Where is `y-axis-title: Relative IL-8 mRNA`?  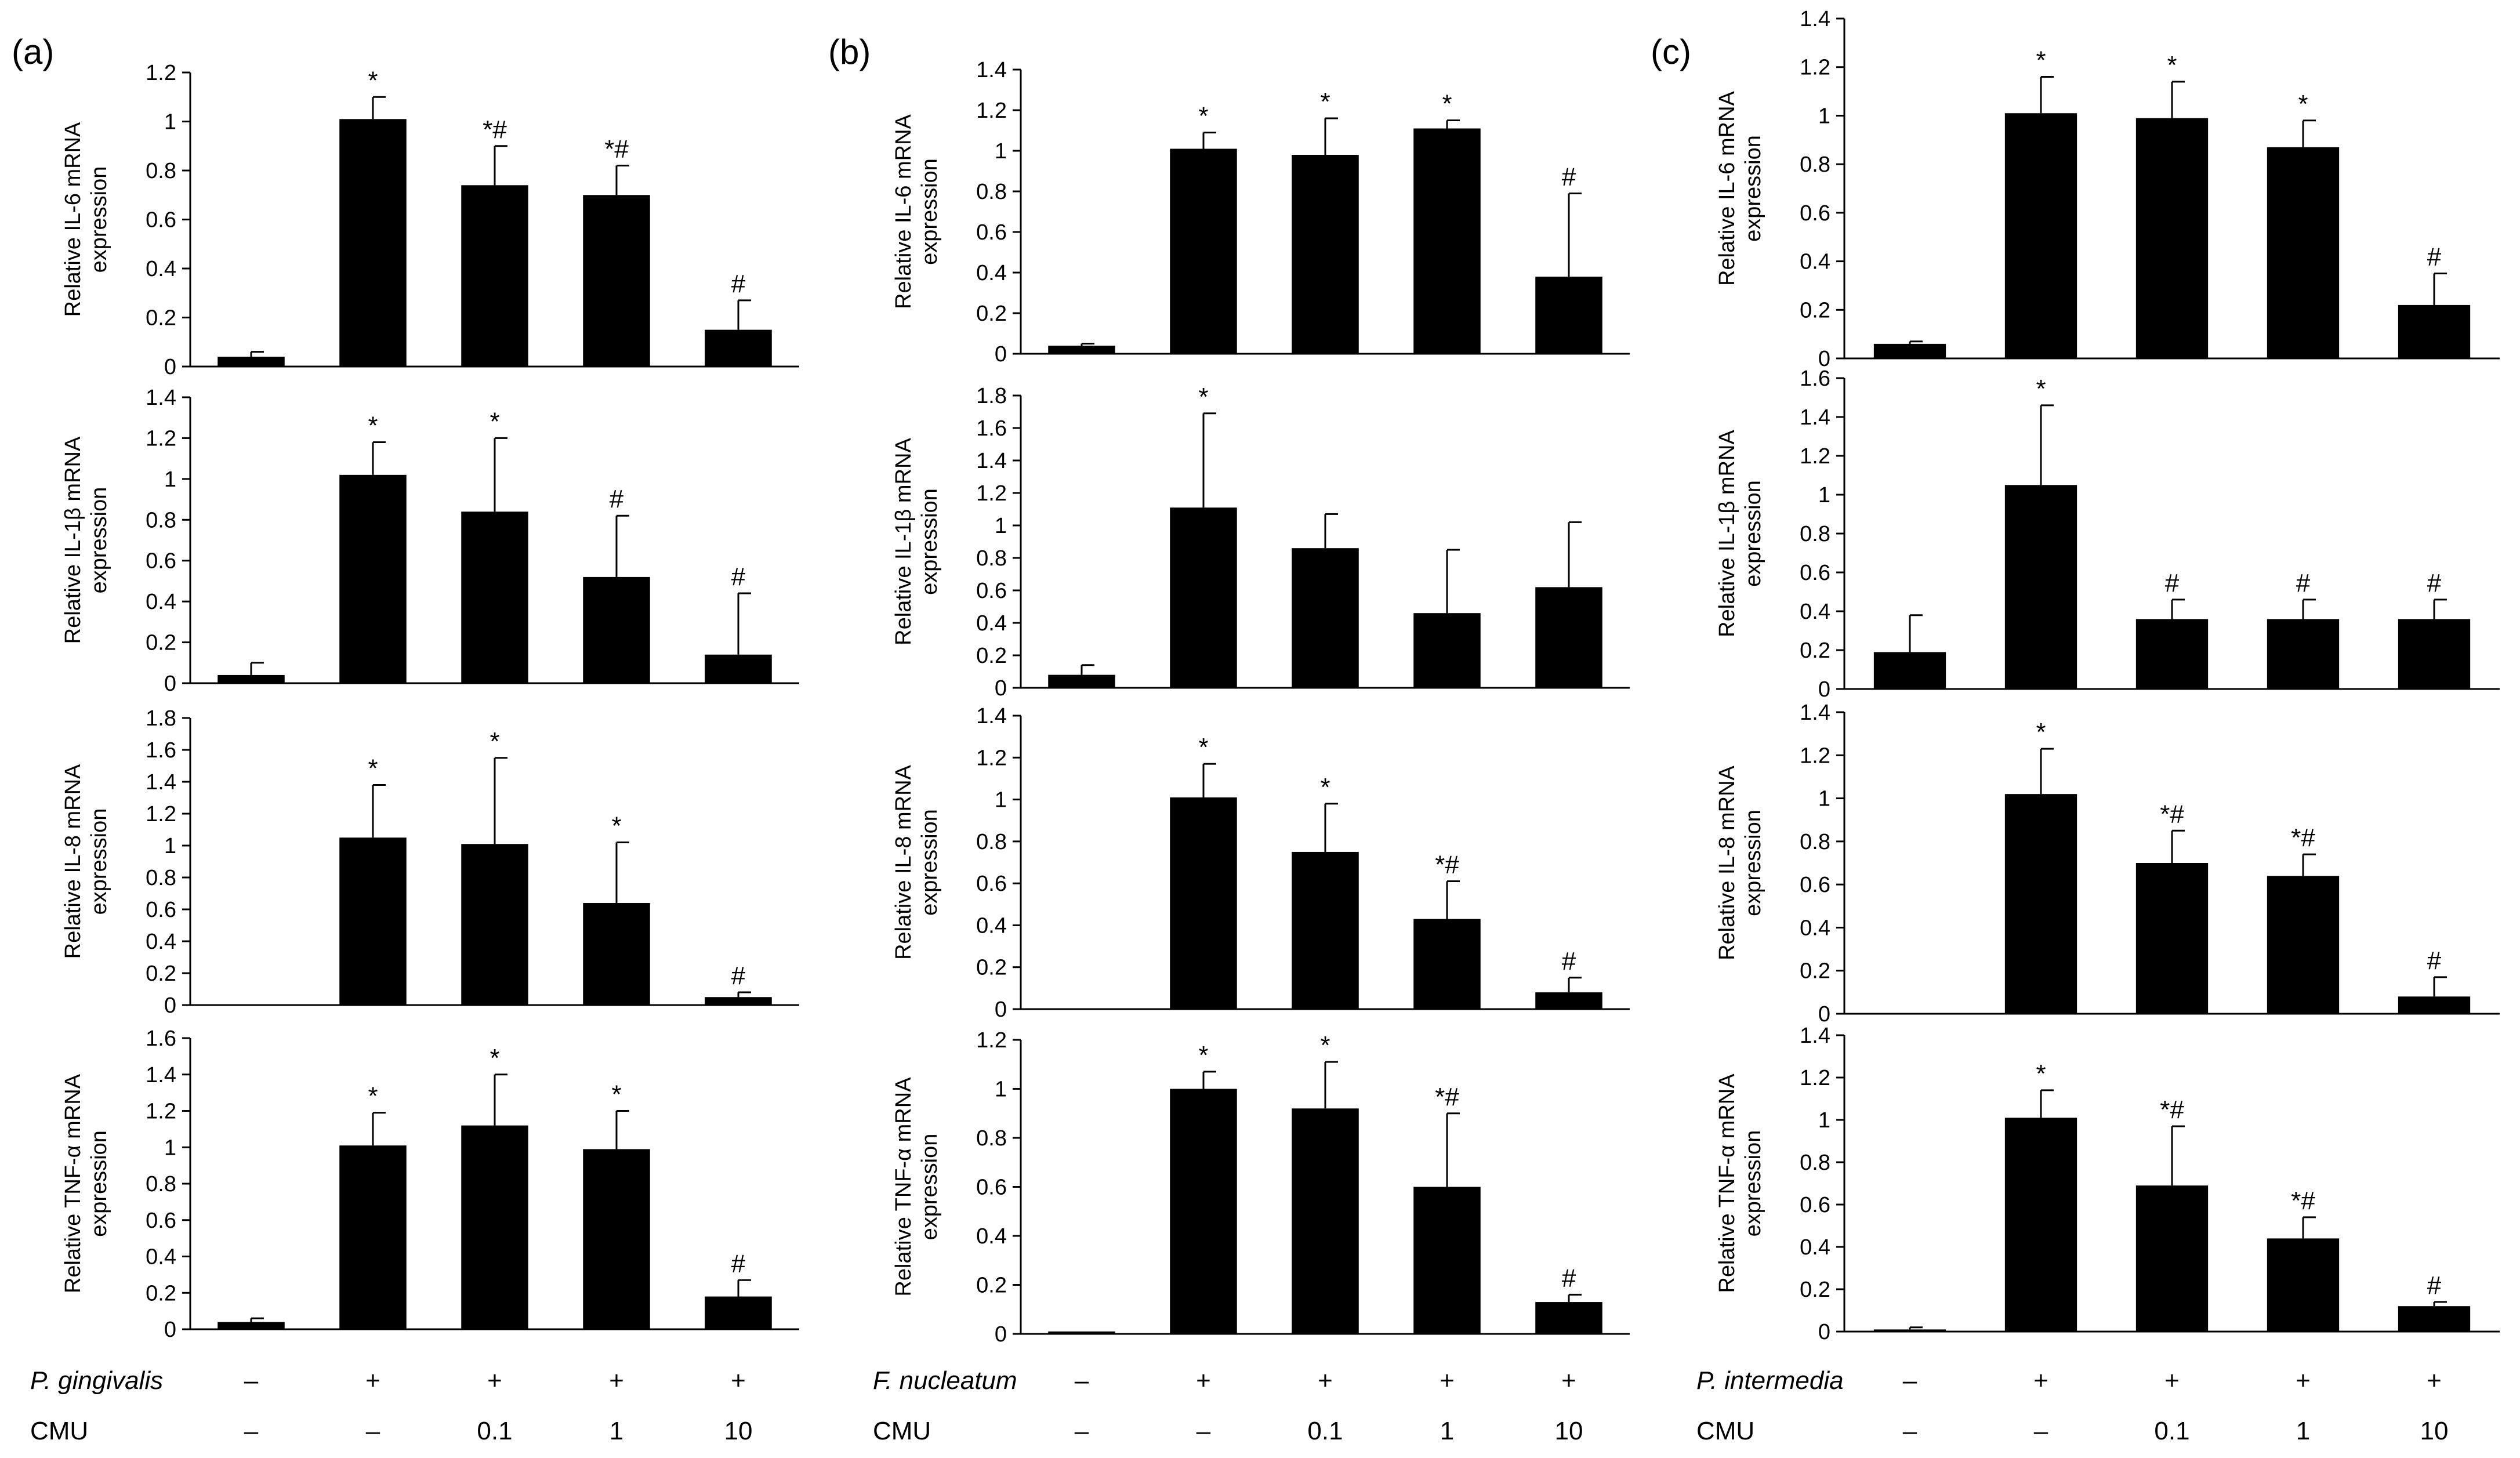
y-axis-title: Relative IL-8 mRNA is located at coordinates (903, 862).